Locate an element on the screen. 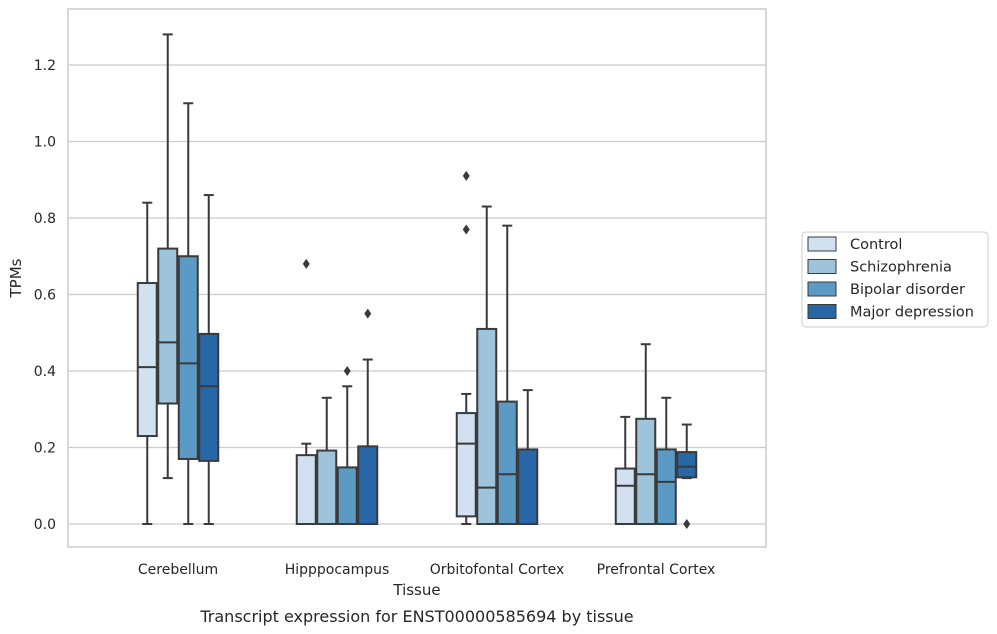 The height and width of the screenshot is (634, 997). y-tick-label: 1.2 is located at coordinates (45, 66).